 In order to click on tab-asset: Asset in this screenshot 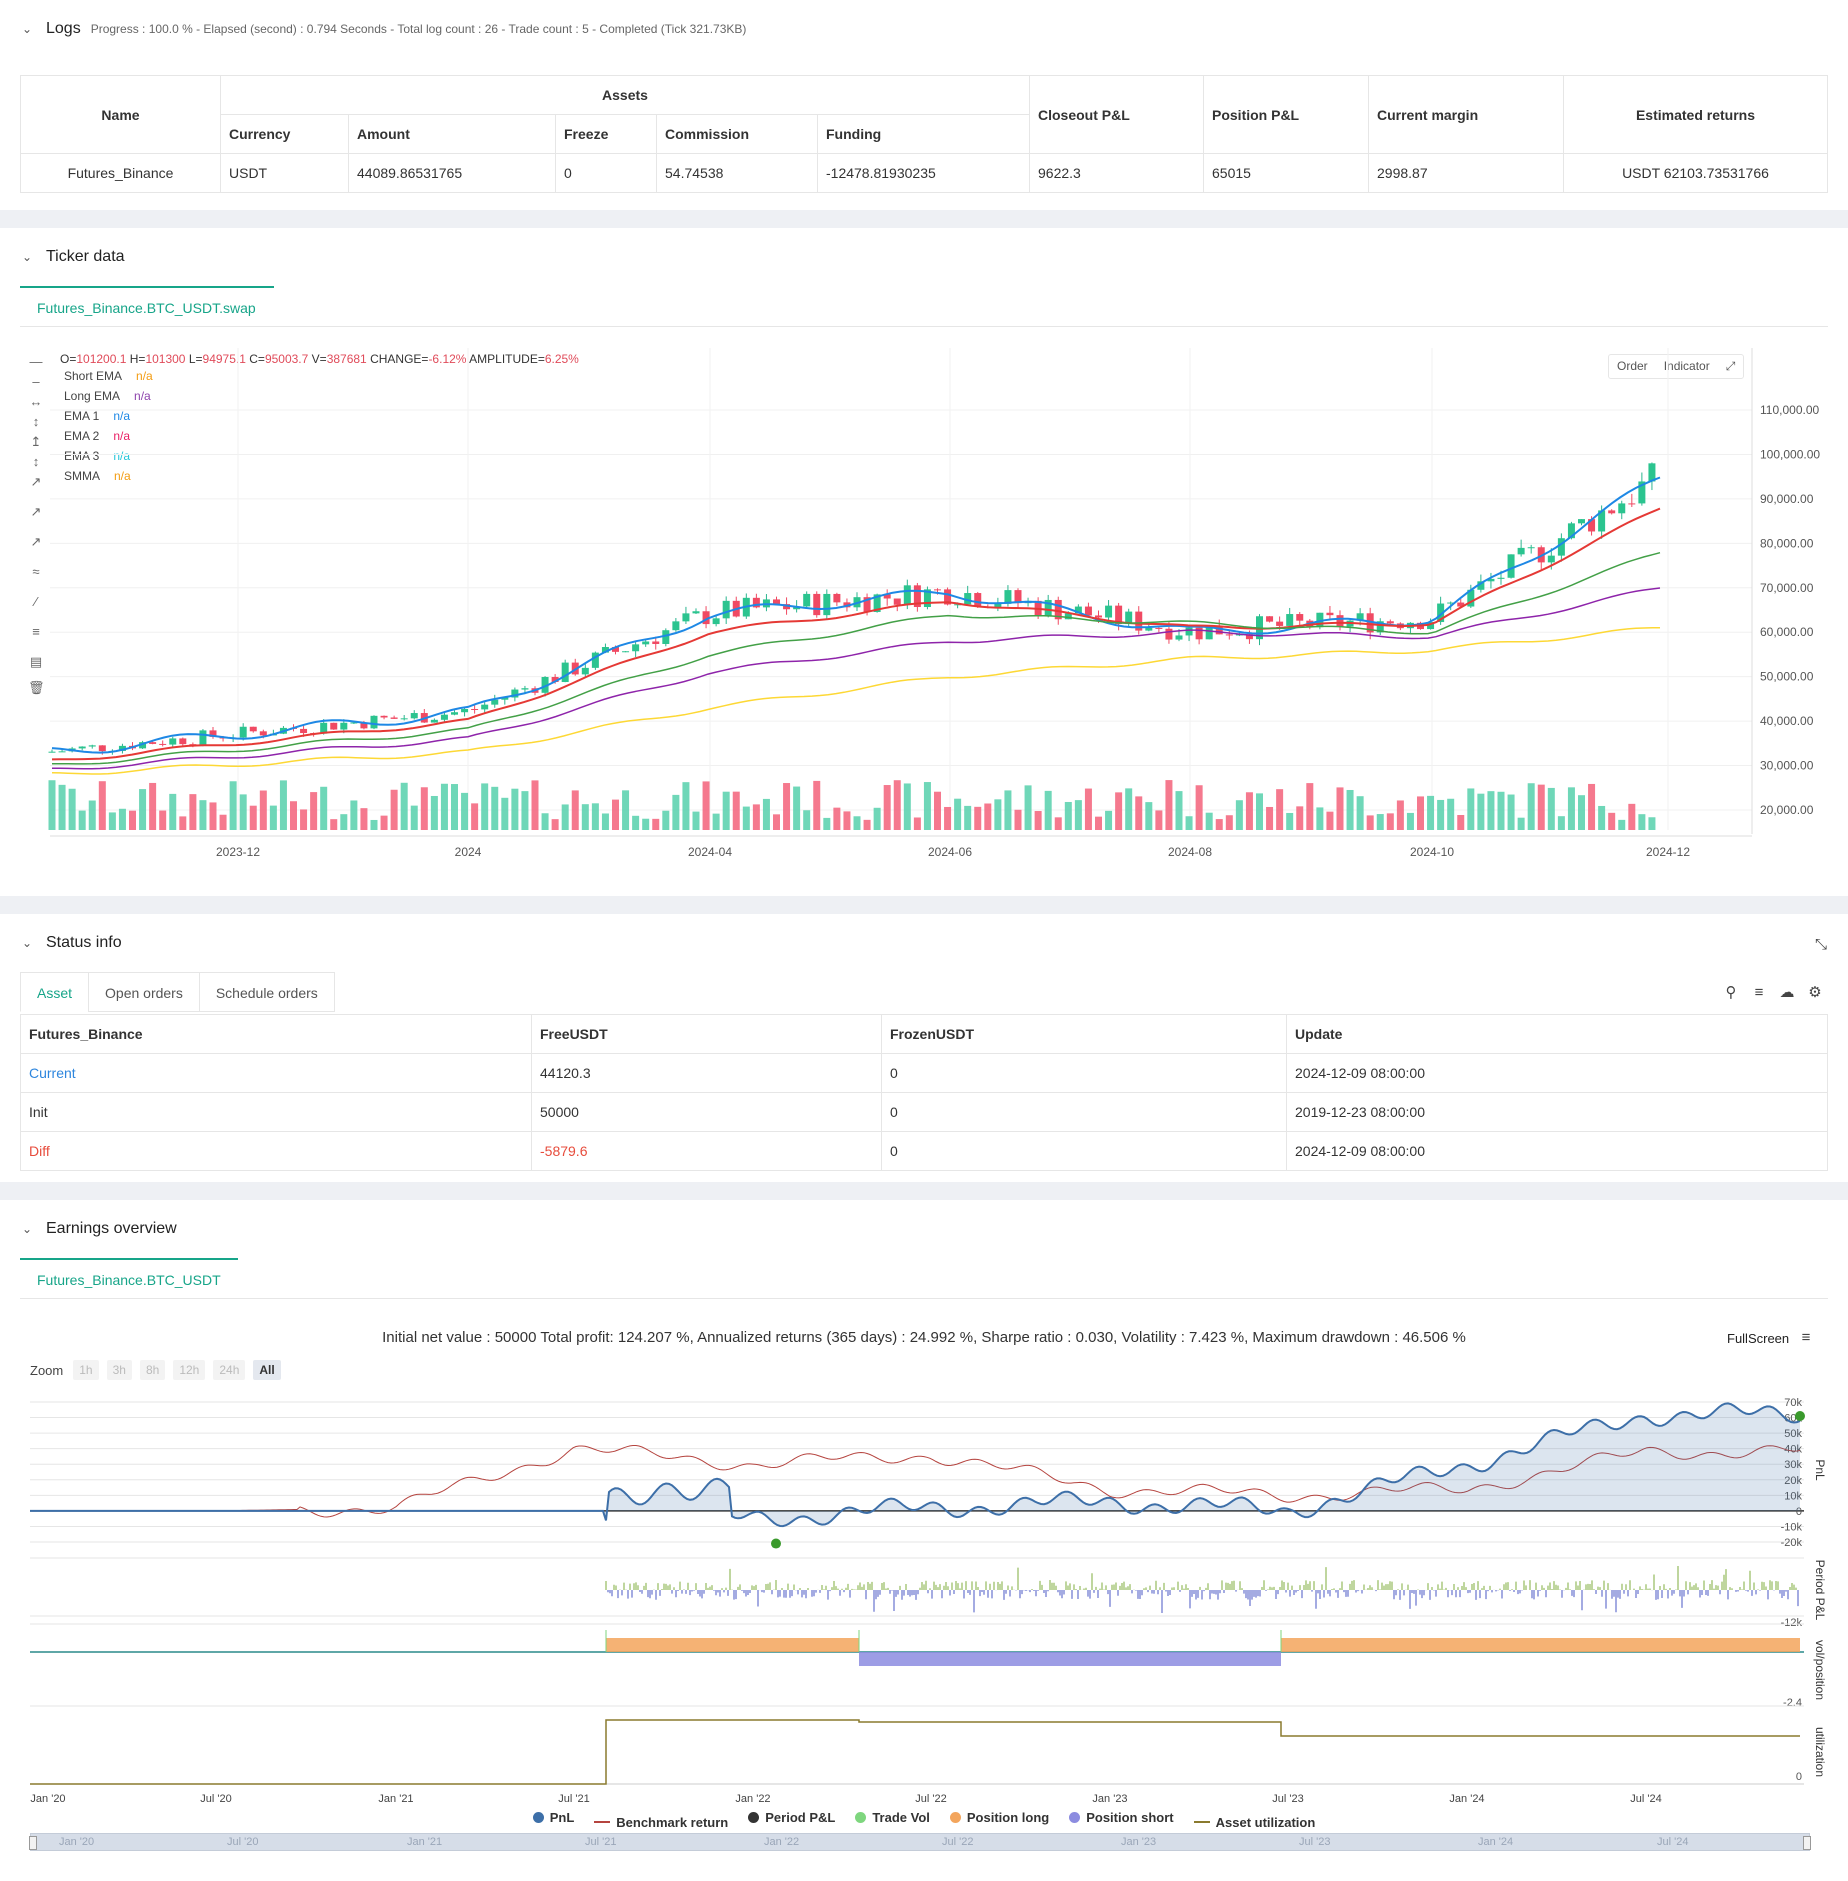, I will do `click(55, 992)`.